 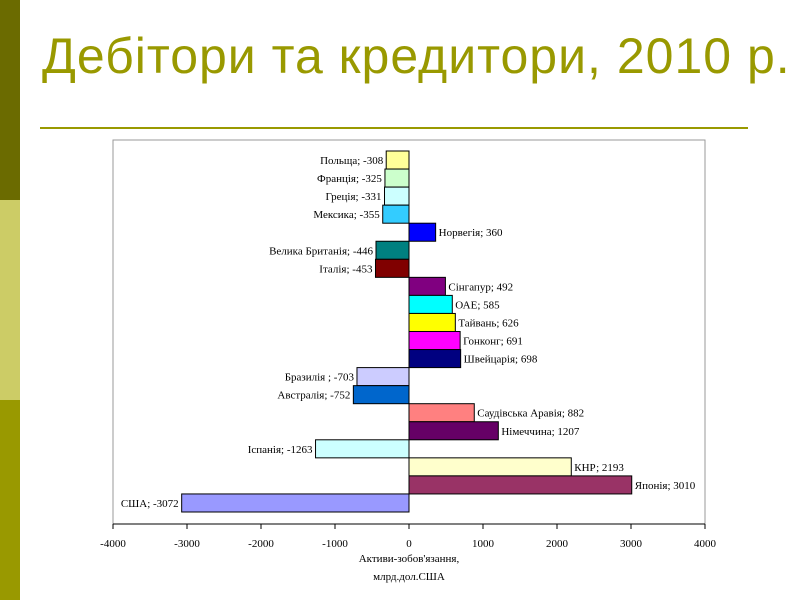 I want to click on x-tick-label: 3000, so click(x=631, y=544).